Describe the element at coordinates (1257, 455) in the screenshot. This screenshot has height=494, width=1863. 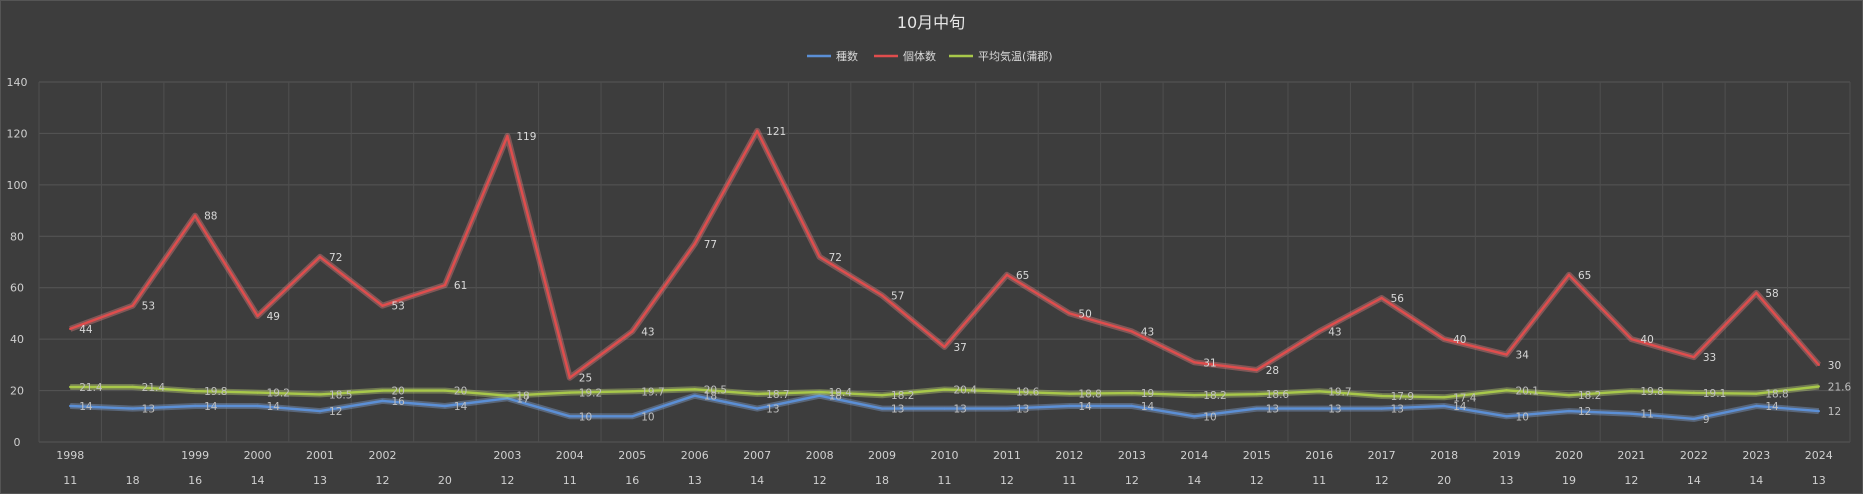
I see `x-tick-label-year: 2015` at that location.